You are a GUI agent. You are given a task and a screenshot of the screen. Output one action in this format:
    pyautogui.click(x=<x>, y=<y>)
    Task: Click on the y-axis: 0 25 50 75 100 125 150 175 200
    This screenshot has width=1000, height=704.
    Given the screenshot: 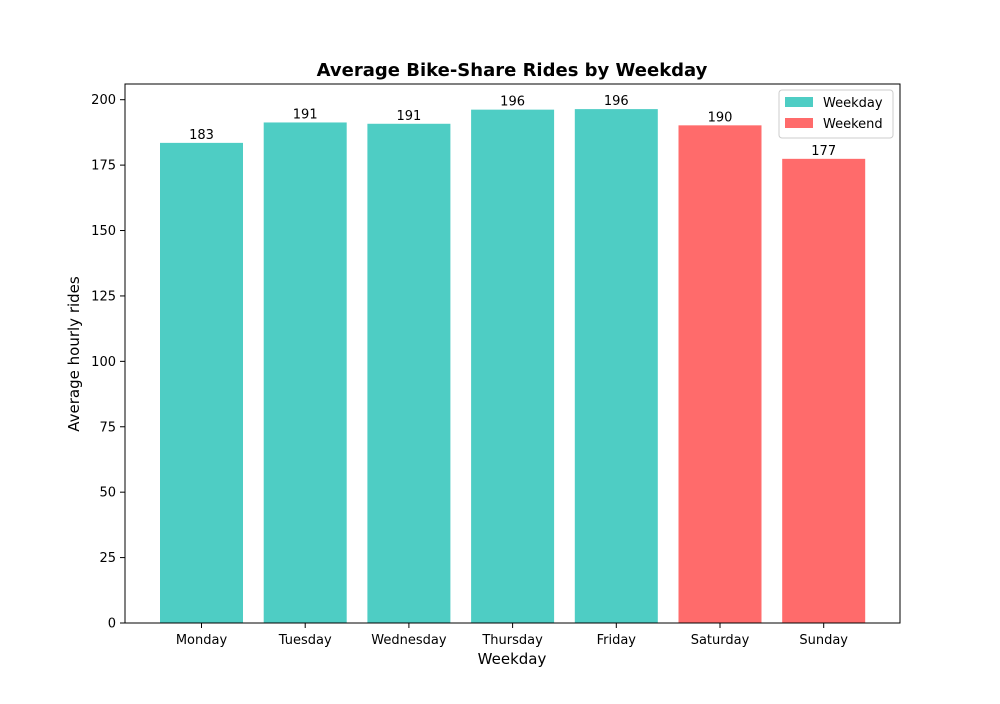 What is the action you would take?
    pyautogui.click(x=108, y=362)
    